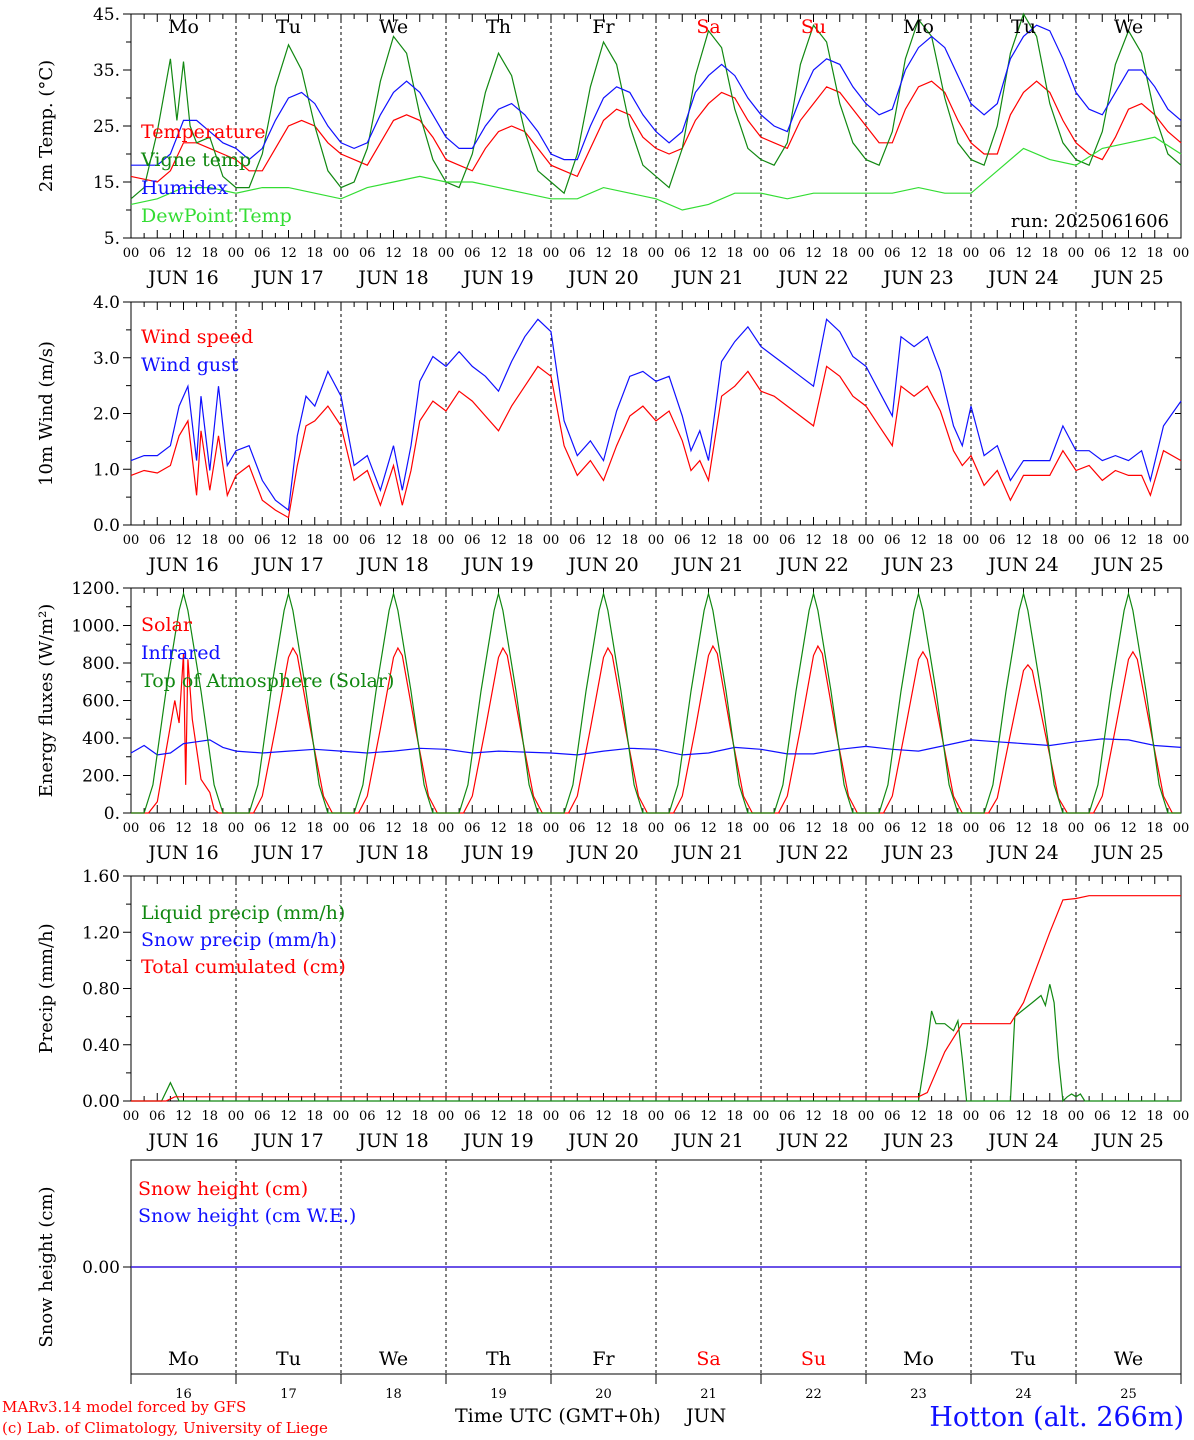  I want to click on legend-entry: Humidex, so click(184, 188).